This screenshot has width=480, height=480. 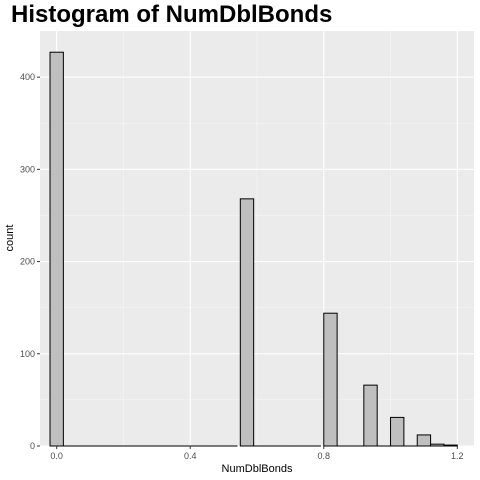 What do you see at coordinates (257, 453) in the screenshot?
I see `x-axis: 0.0 0.4 0.8 1.2` at bounding box center [257, 453].